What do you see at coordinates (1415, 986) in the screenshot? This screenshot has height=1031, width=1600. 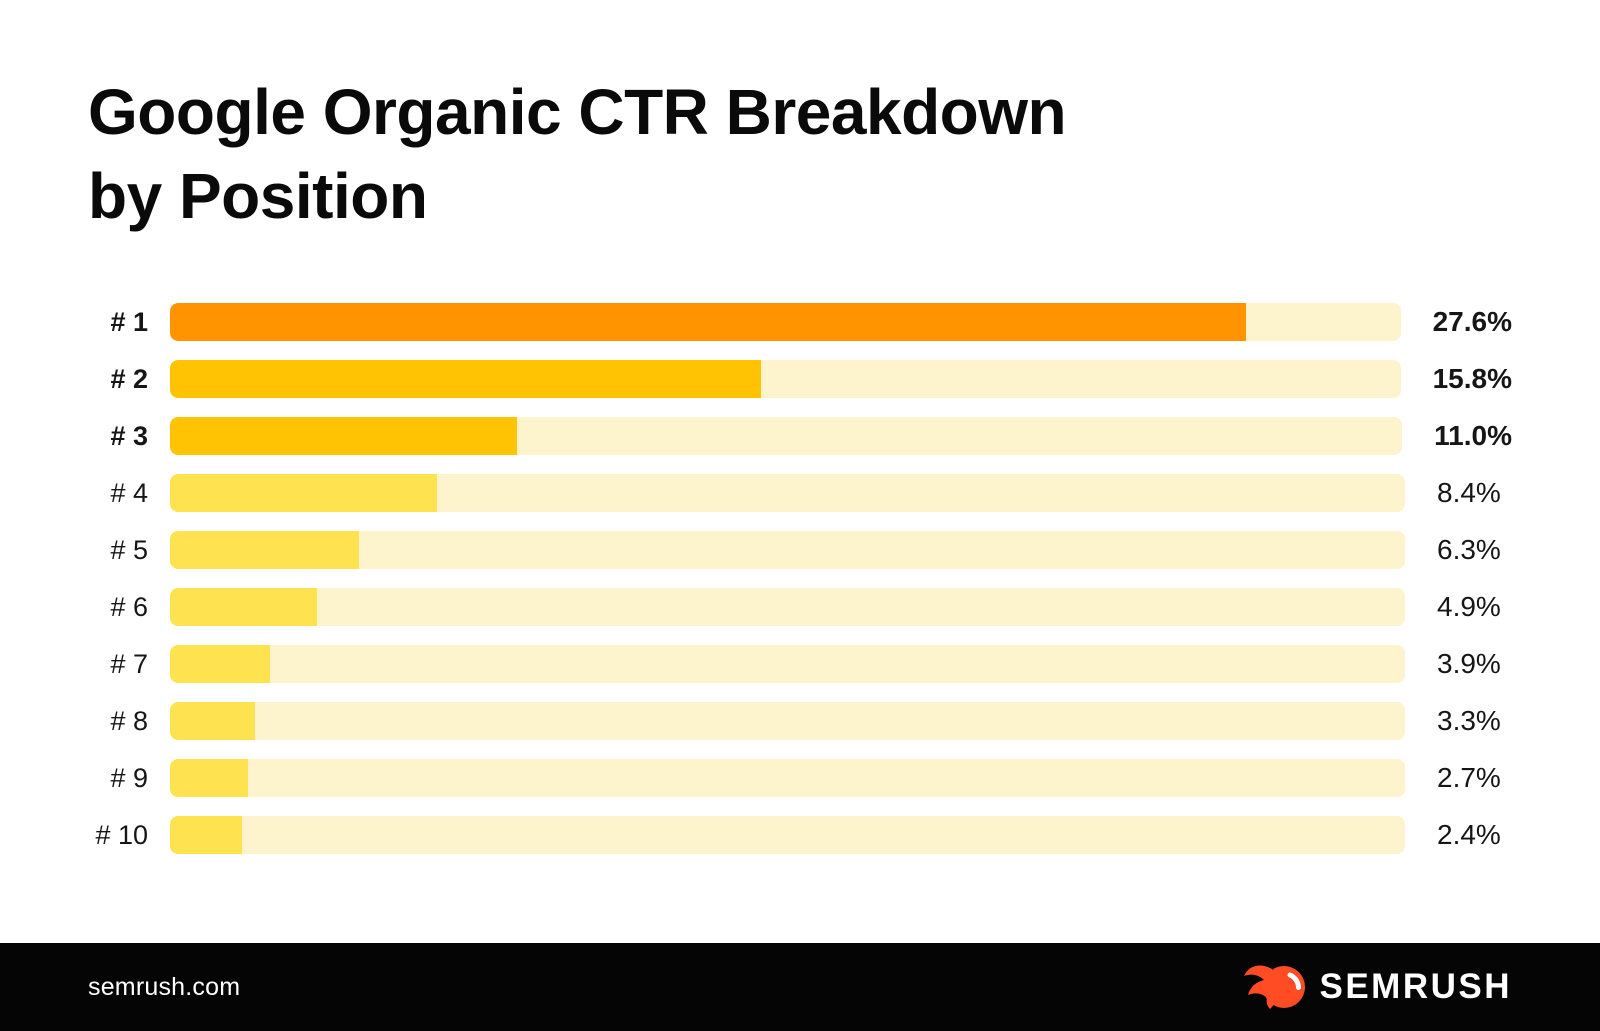 I see `semrush-wordmark: SEMRUSH` at bounding box center [1415, 986].